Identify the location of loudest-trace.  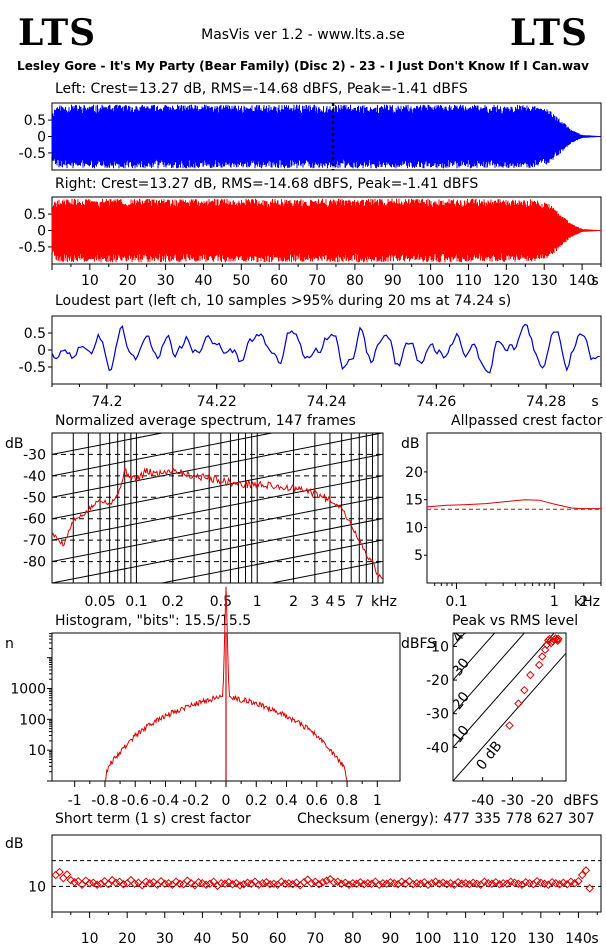
(325, 348).